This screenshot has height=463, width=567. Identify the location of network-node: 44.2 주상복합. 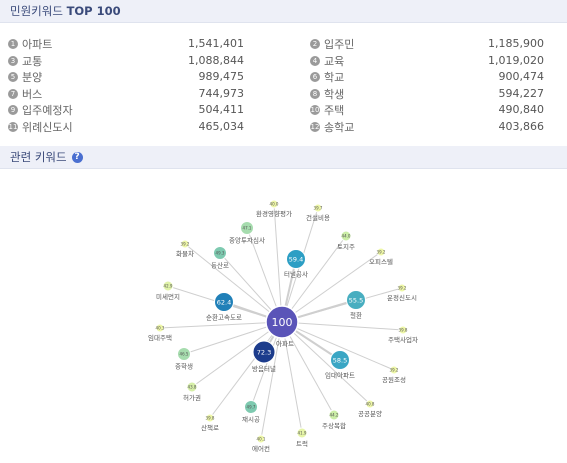
(334, 419).